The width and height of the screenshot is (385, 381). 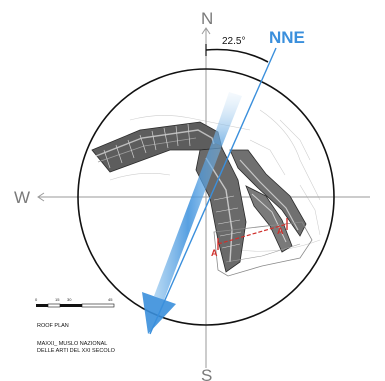 I want to click on scale-tick-2: 30, so click(x=69, y=299).